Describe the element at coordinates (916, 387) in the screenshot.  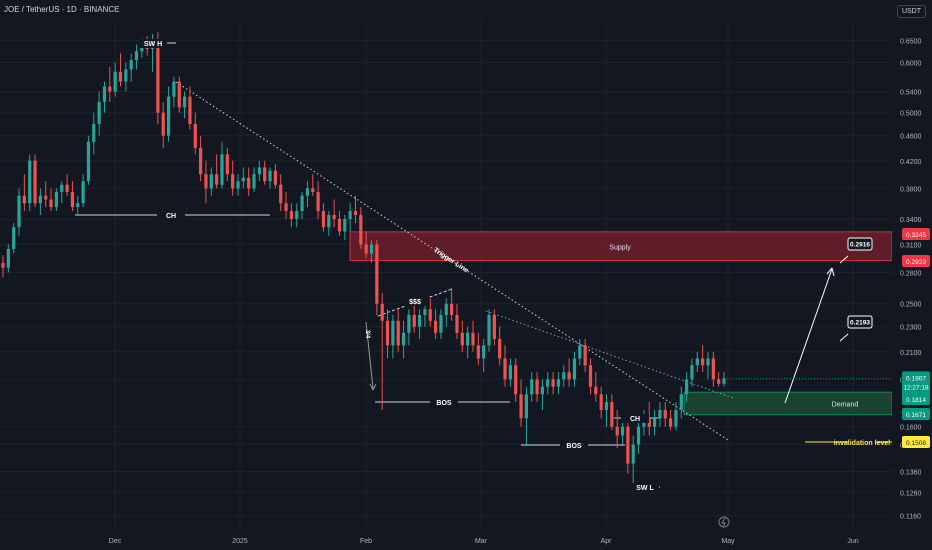
I see `countdown-label: 12:27:18` at that location.